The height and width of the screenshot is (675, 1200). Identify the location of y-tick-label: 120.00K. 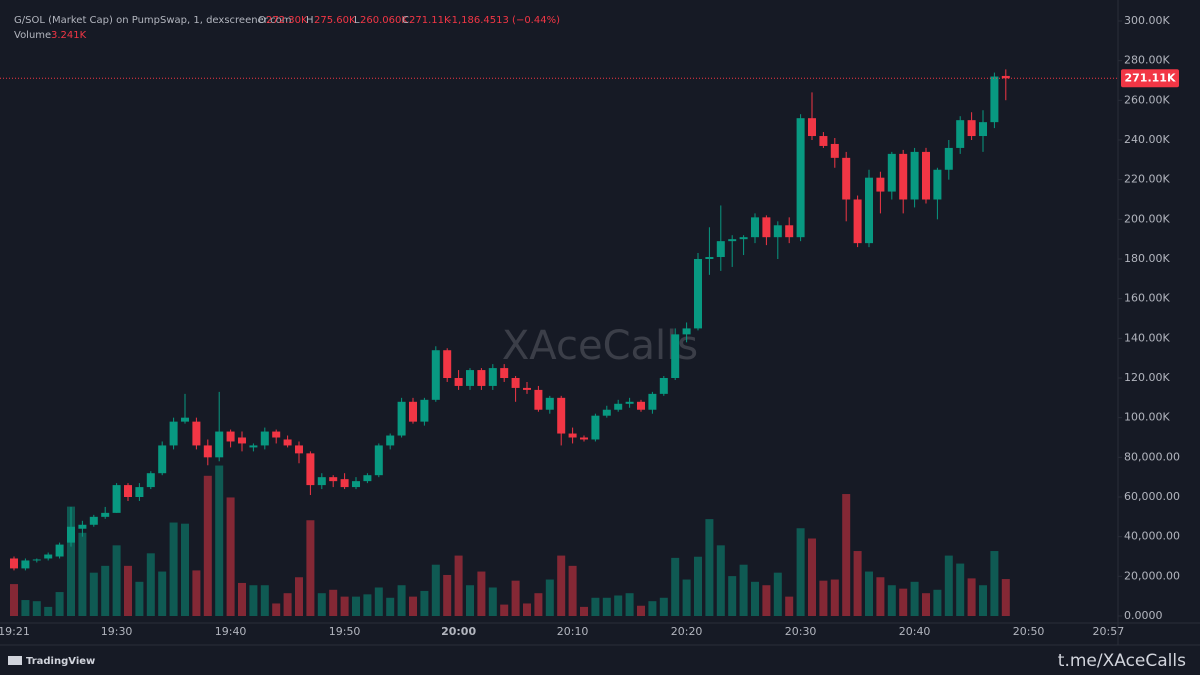
(1147, 377).